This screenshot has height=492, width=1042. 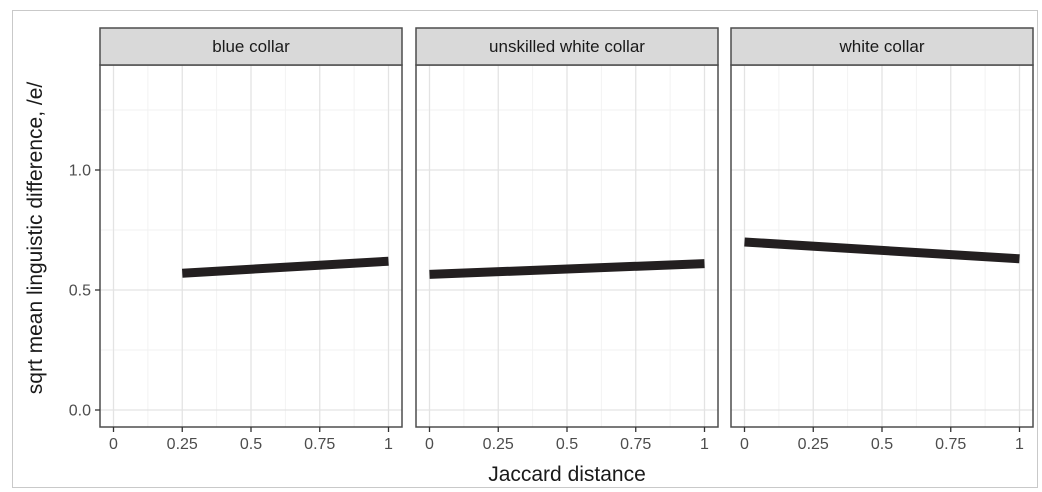 What do you see at coordinates (567, 46) in the screenshot?
I see `facet-strip-label: unskilled white collar` at bounding box center [567, 46].